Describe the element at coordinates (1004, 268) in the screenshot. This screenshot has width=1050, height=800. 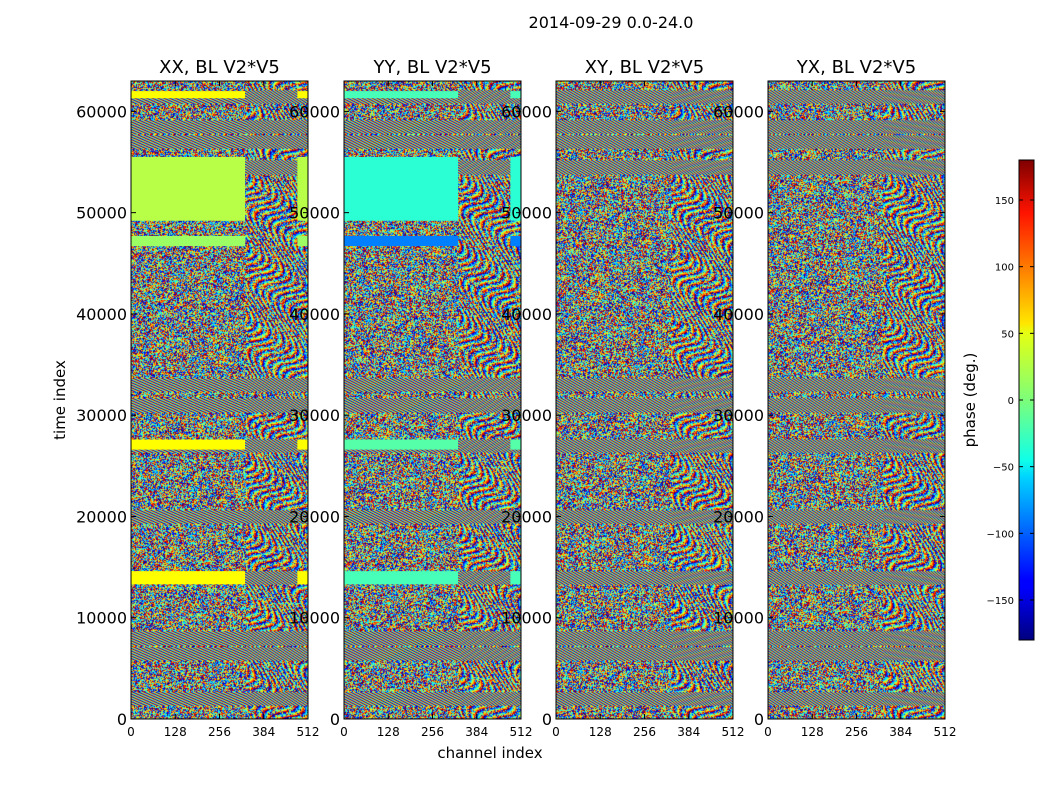
I see `colorbar-tick-label: 100` at that location.